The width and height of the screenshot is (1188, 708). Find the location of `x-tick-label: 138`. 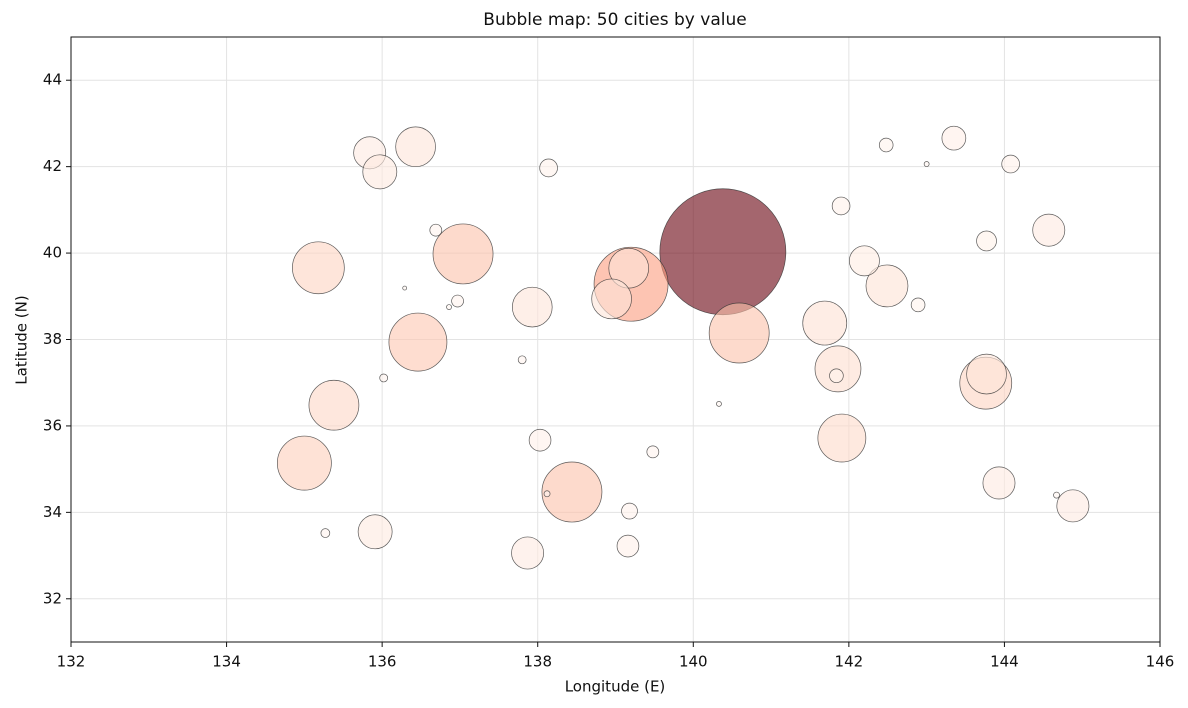

x-tick-label: 138 is located at coordinates (537, 662).